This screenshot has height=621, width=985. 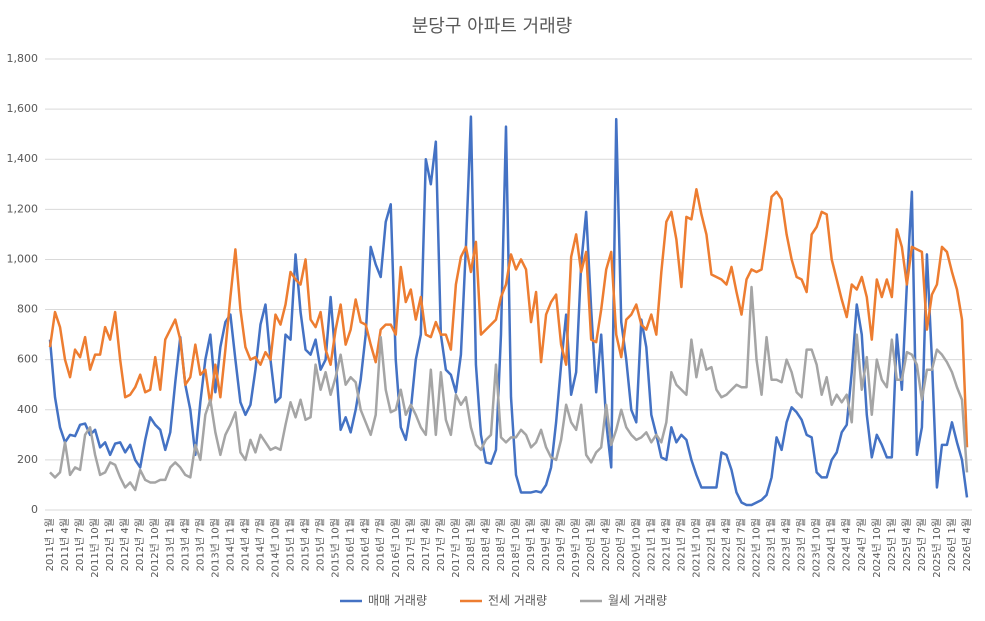 What do you see at coordinates (170, 544) in the screenshot?
I see `x-tick-label: 2013년 1월` at bounding box center [170, 544].